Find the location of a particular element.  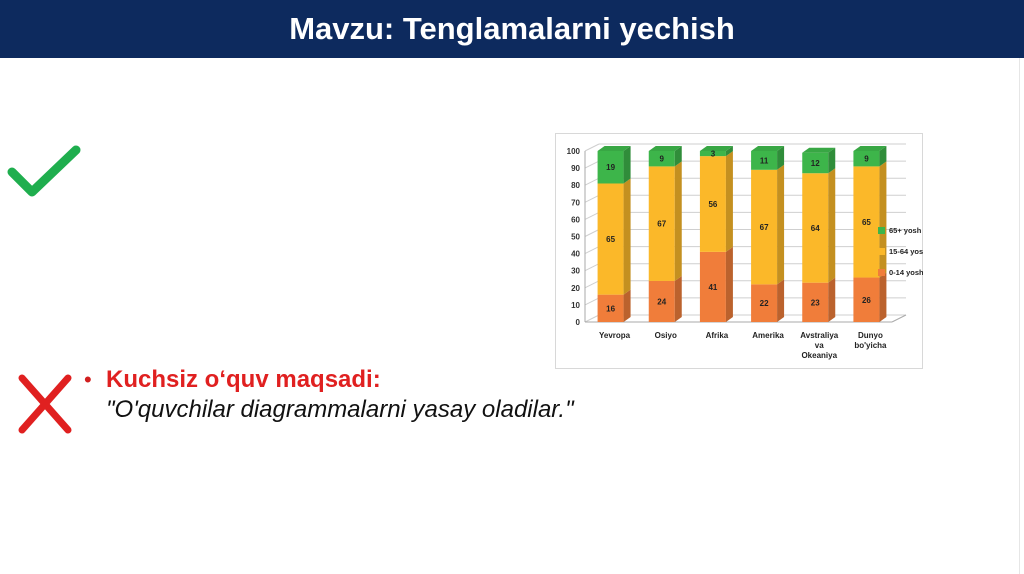

y-tick-label: 100 is located at coordinates (574, 151).